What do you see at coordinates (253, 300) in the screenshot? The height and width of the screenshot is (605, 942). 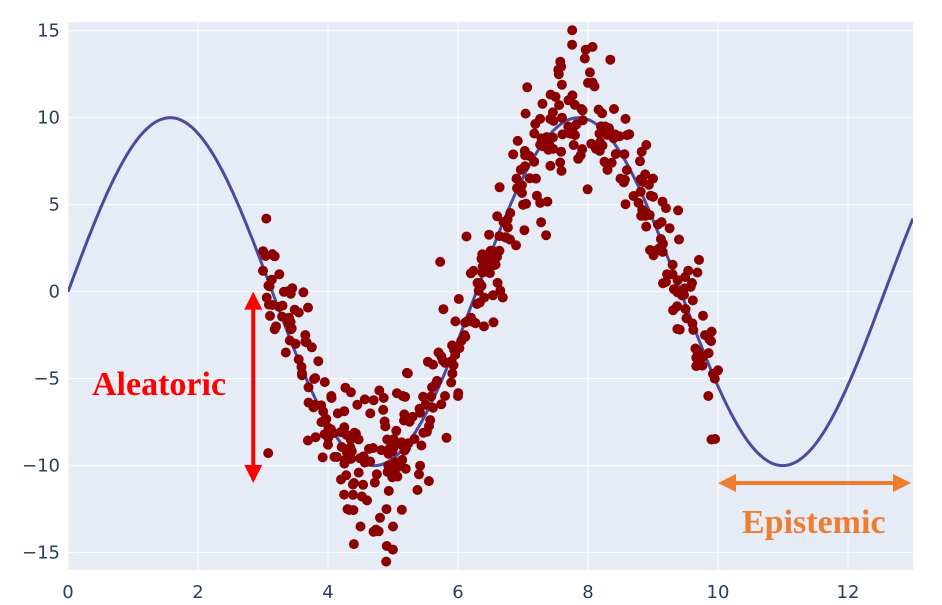 I see `aleatoric-arrow-head-top` at bounding box center [253, 300].